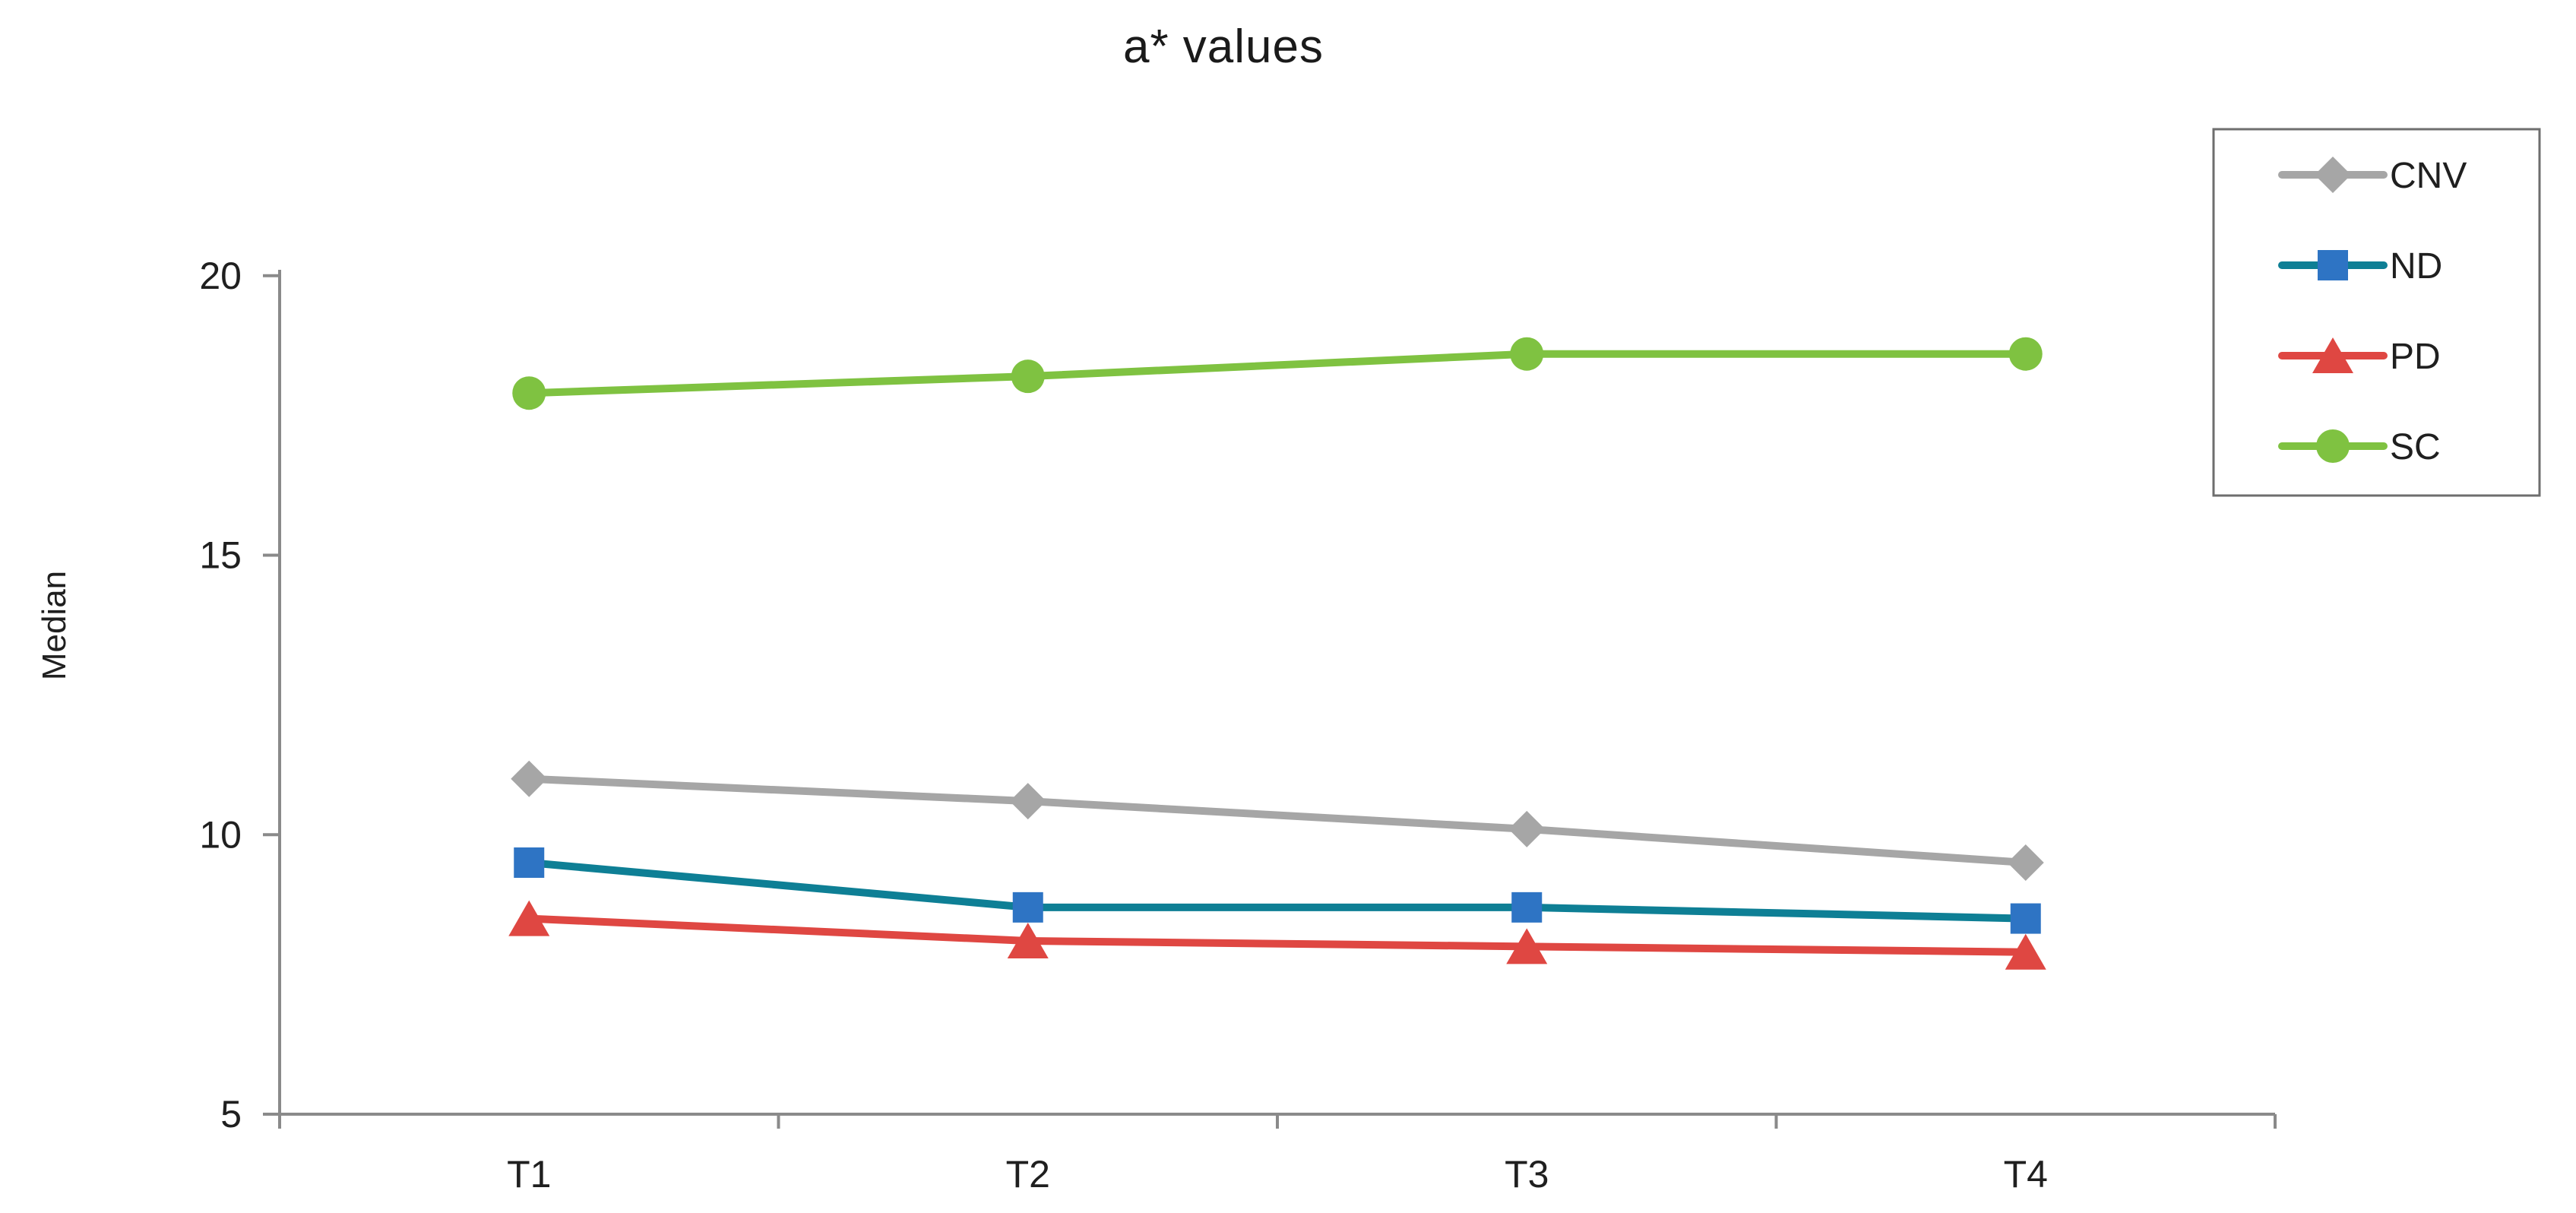 Image resolution: width=2576 pixels, height=1213 pixels. What do you see at coordinates (2333, 175) in the screenshot?
I see `legend-marker-CNV` at bounding box center [2333, 175].